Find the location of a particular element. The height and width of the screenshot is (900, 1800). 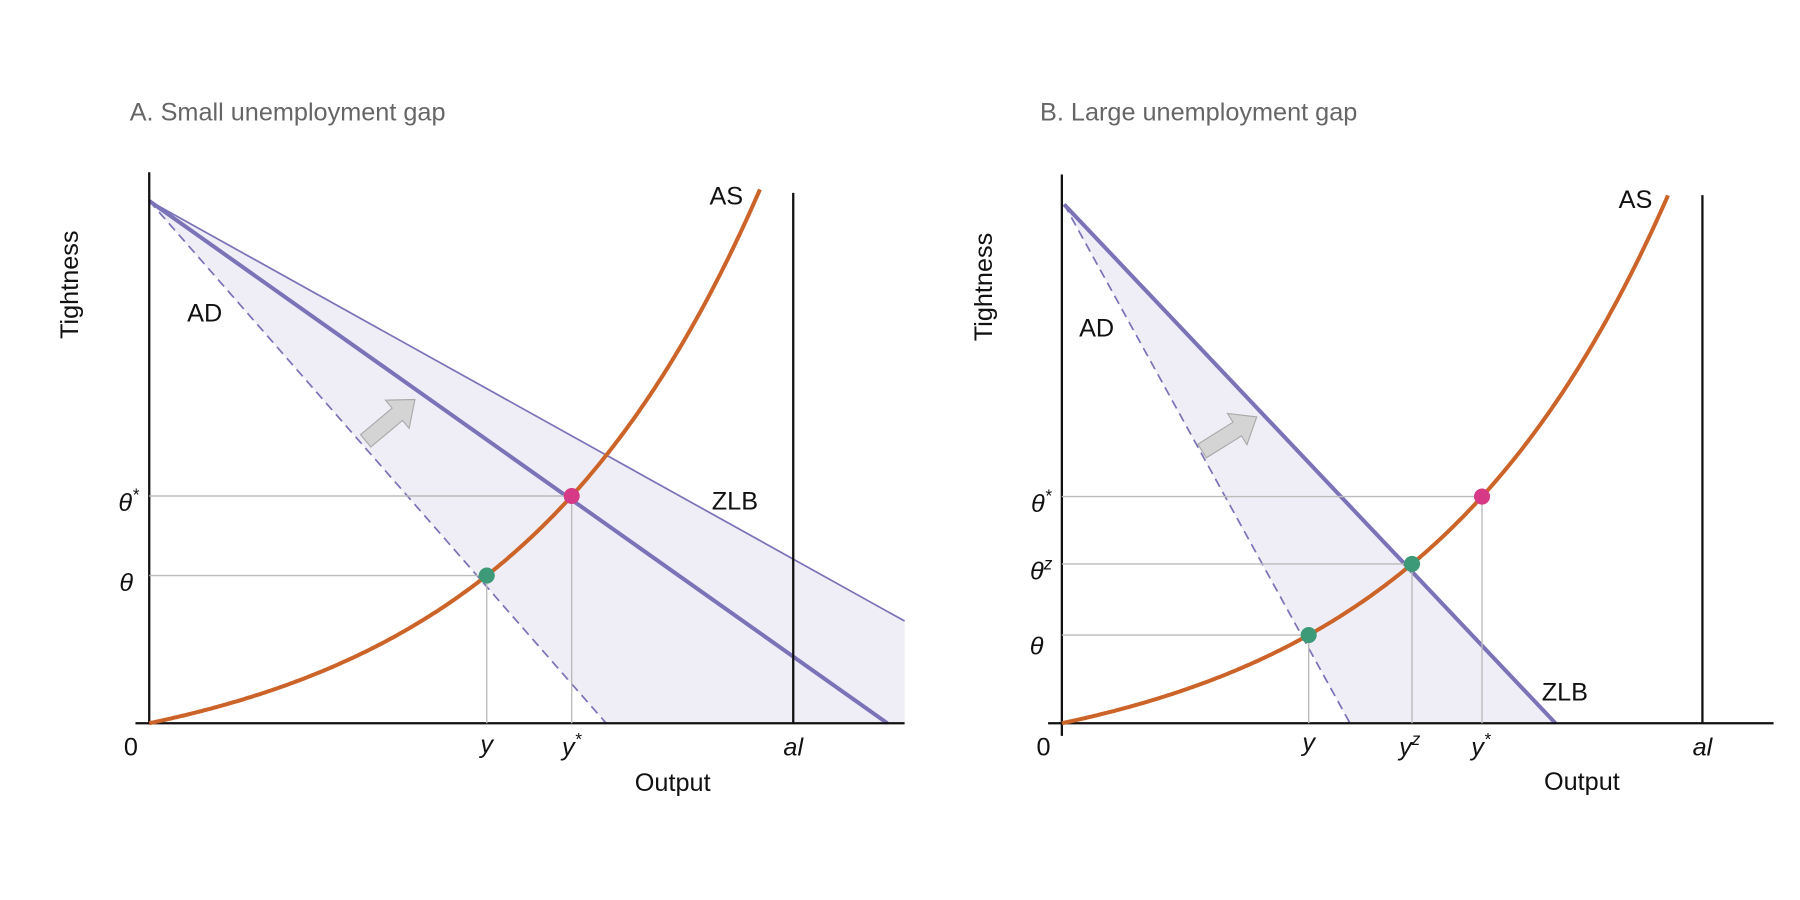

panel-title: A. Small unemployment gap is located at coordinates (288, 113).